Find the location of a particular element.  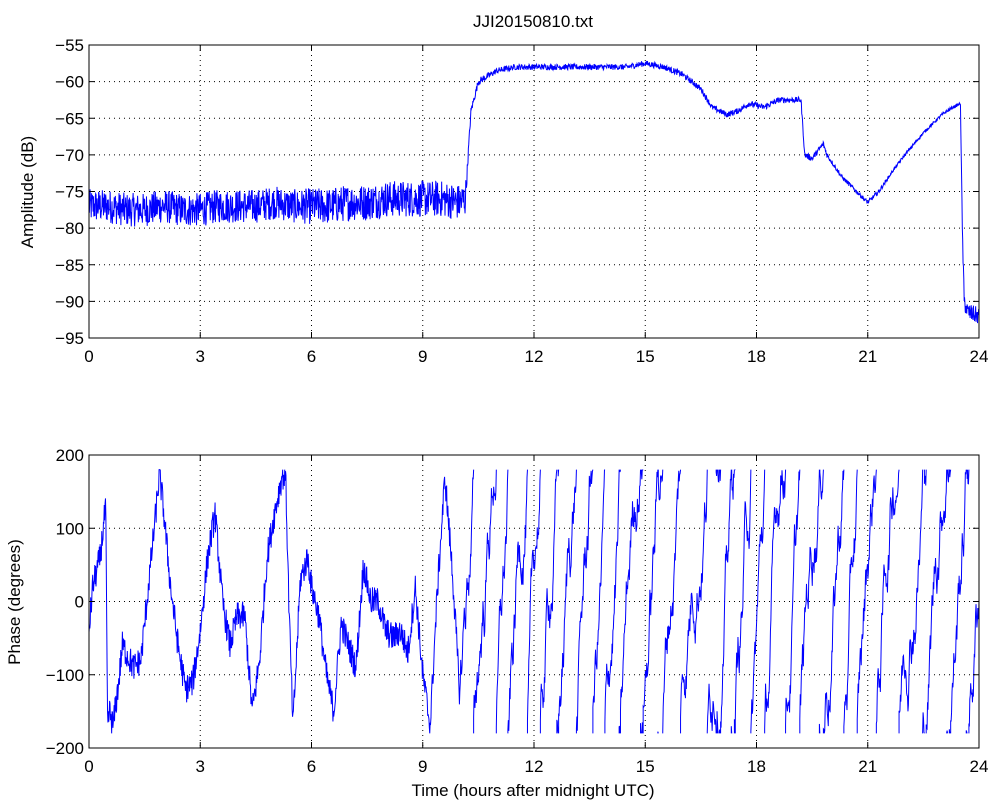

amplitude-y-tick-label: −55 is located at coordinates (69, 45).